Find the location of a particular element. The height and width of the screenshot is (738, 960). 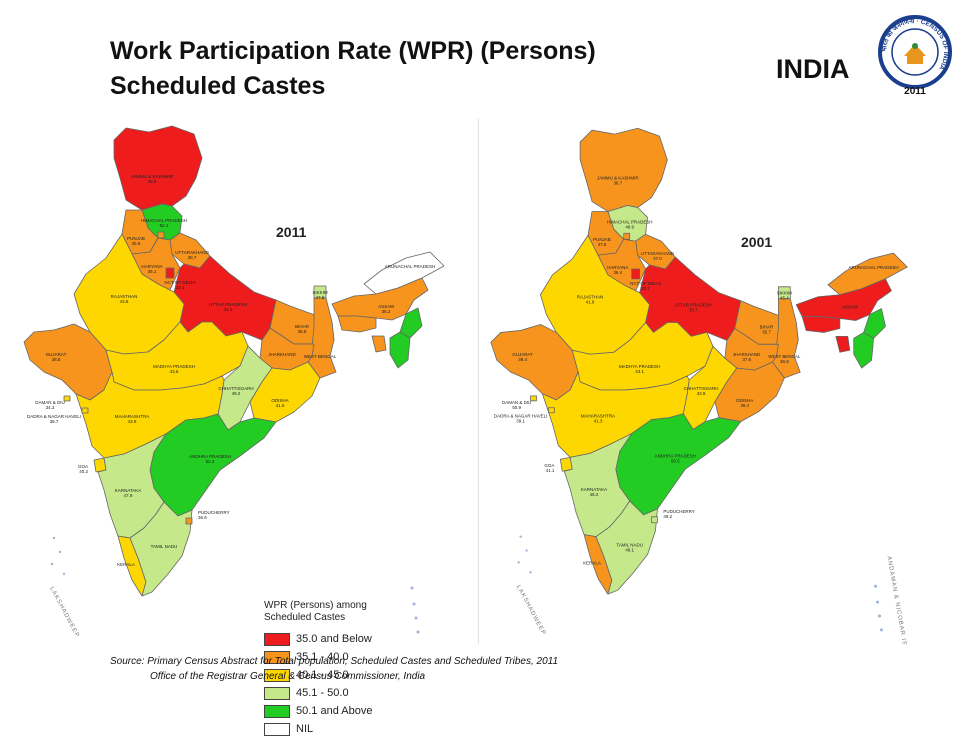

label-wb: WEST BENGAL 36.8 is located at coordinates (784, 359).